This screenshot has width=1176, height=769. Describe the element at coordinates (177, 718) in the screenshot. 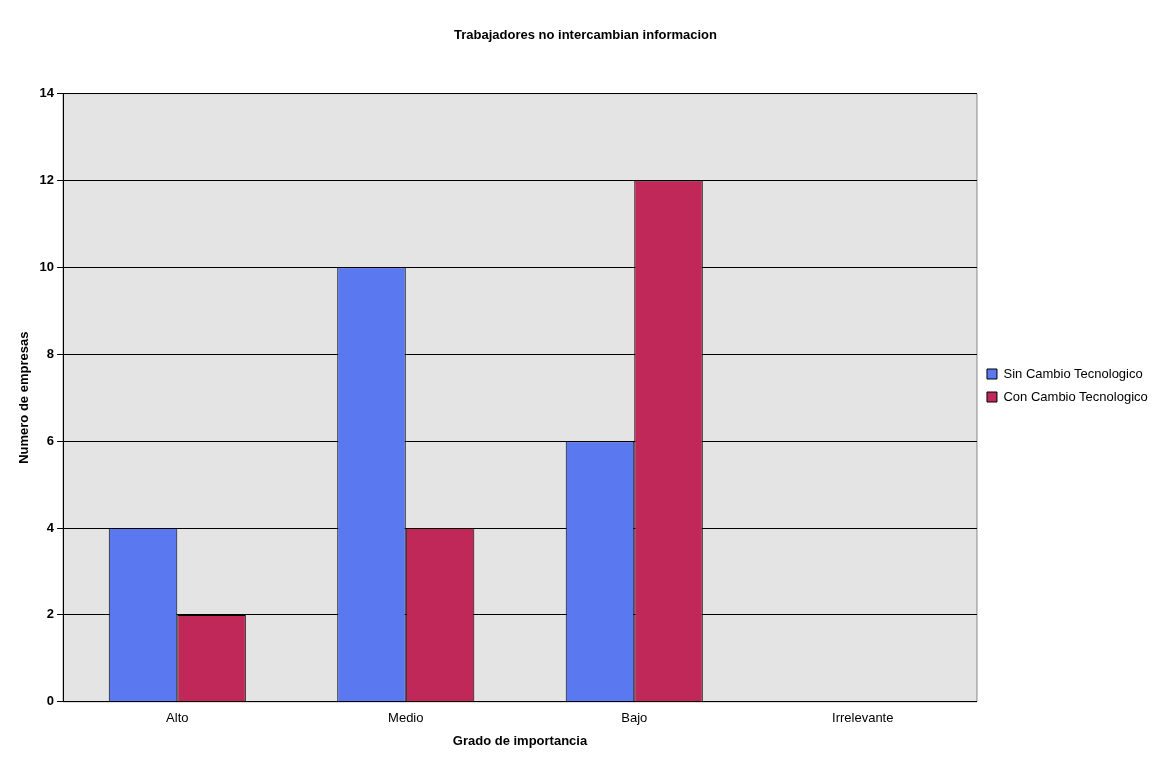

I see `x-tick-label: Alto` at that location.